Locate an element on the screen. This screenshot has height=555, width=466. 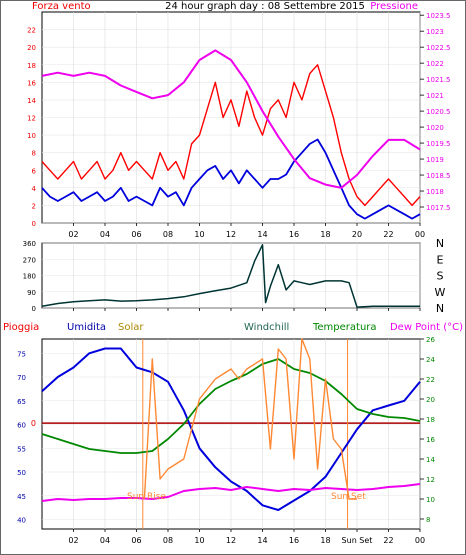
series-temperatura is located at coordinates (231, 406).